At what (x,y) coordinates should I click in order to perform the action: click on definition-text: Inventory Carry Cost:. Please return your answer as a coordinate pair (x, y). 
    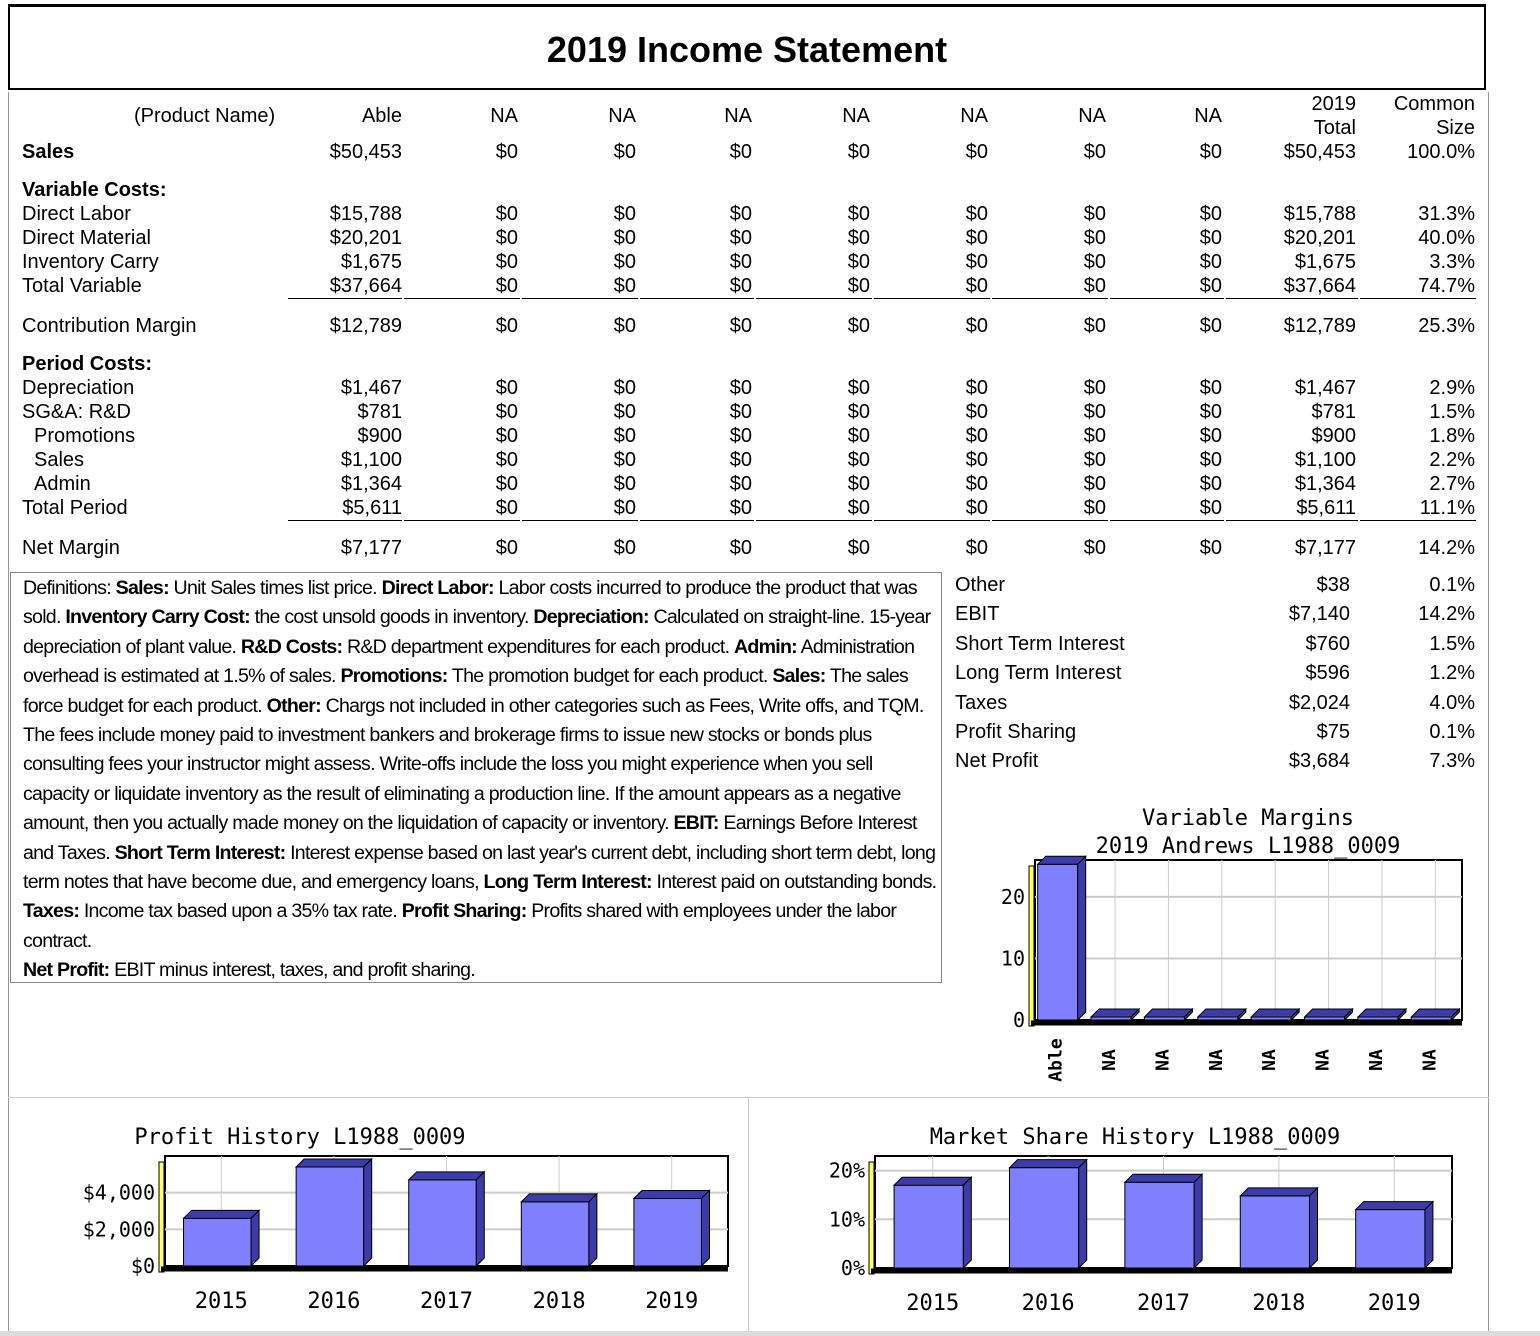
    Looking at the image, I should click on (157, 617).